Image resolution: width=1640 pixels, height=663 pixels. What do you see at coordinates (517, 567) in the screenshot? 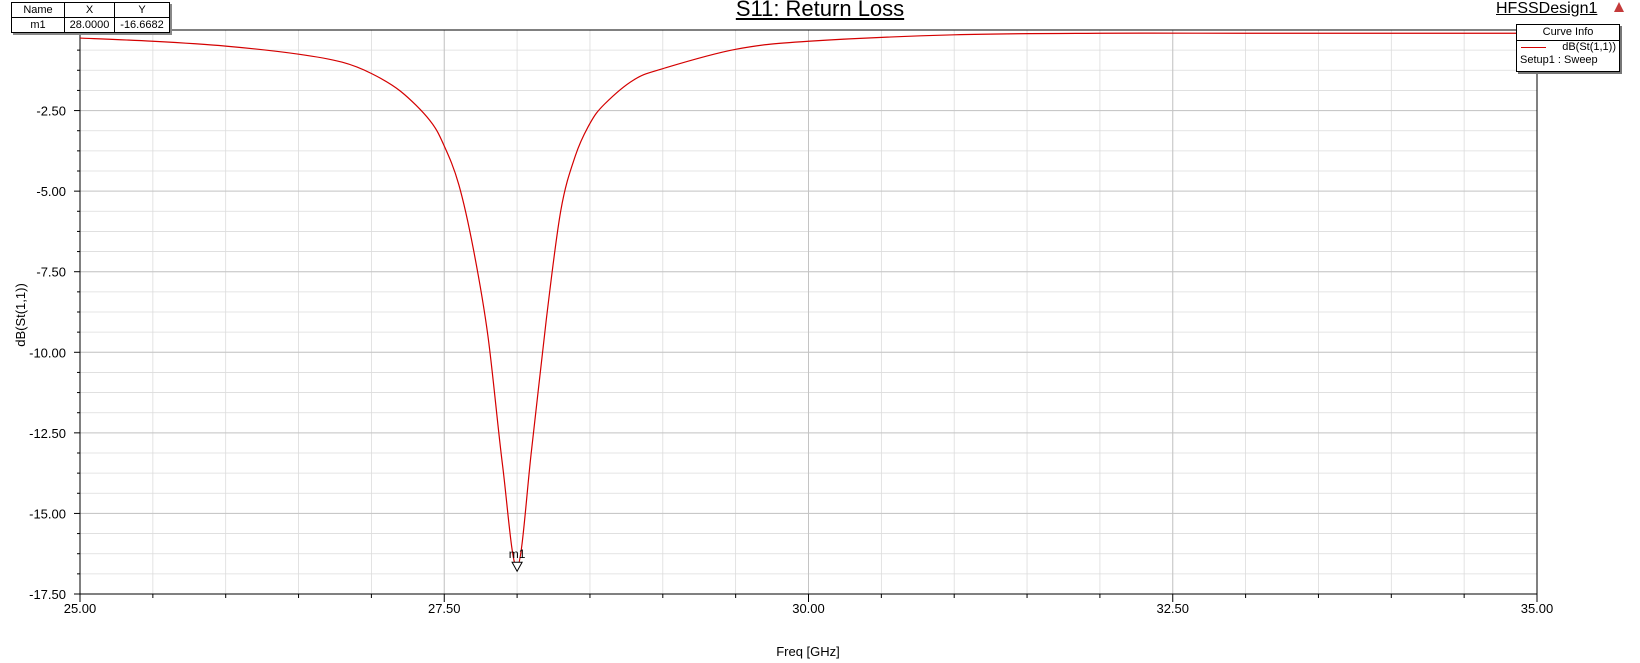
I see `marker-triangle` at bounding box center [517, 567].